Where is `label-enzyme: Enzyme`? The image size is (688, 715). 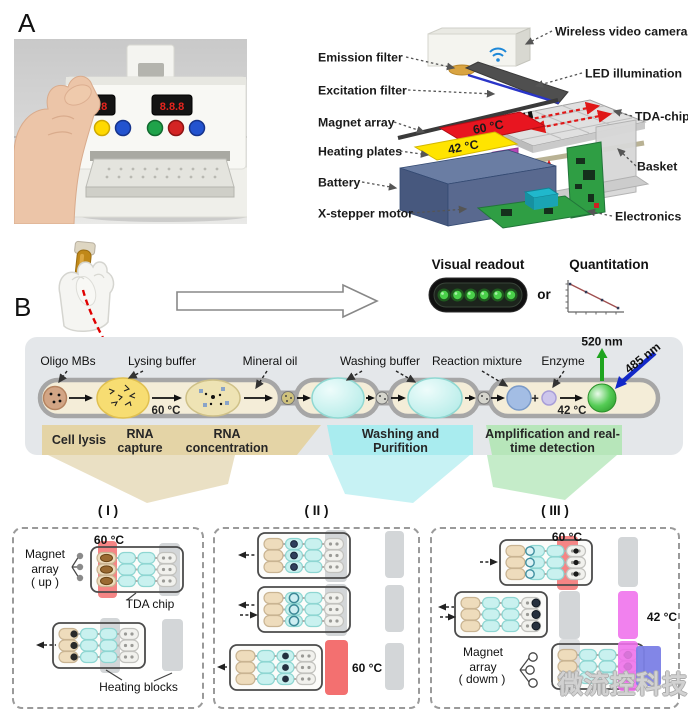 label-enzyme: Enzyme is located at coordinates (563, 361).